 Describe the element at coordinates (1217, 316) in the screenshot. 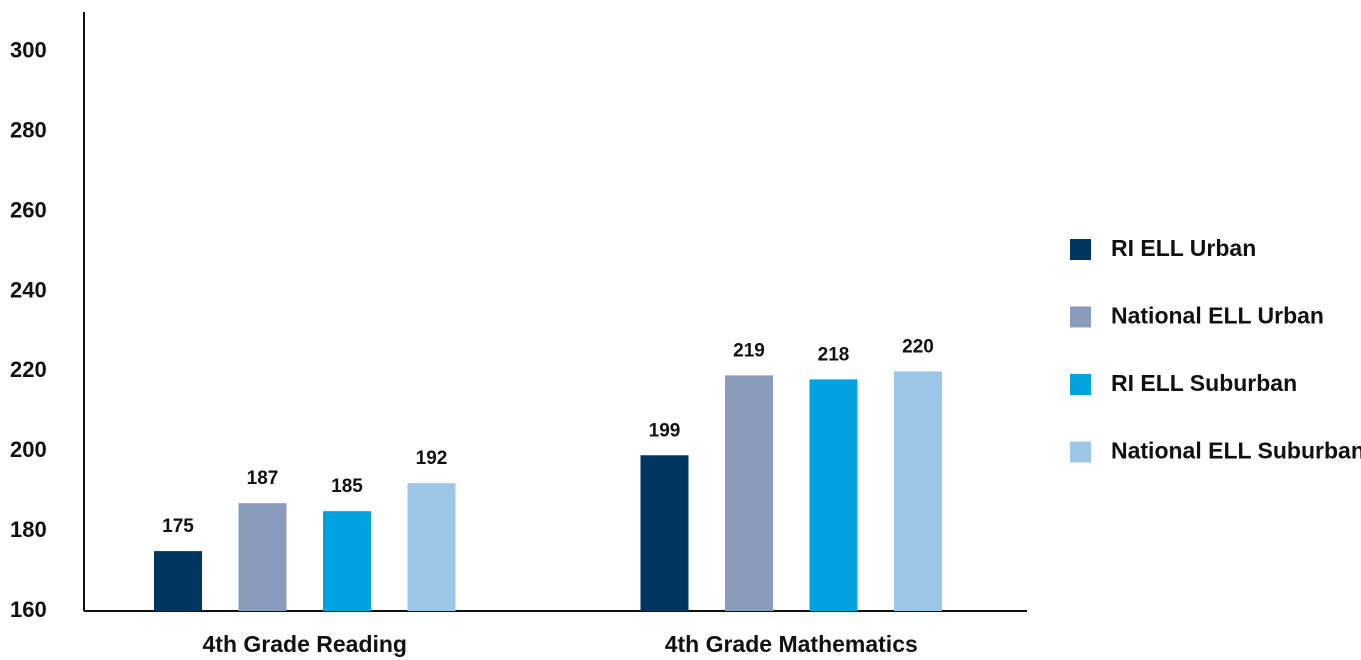

I see `legend-label: National ELL Urban` at that location.